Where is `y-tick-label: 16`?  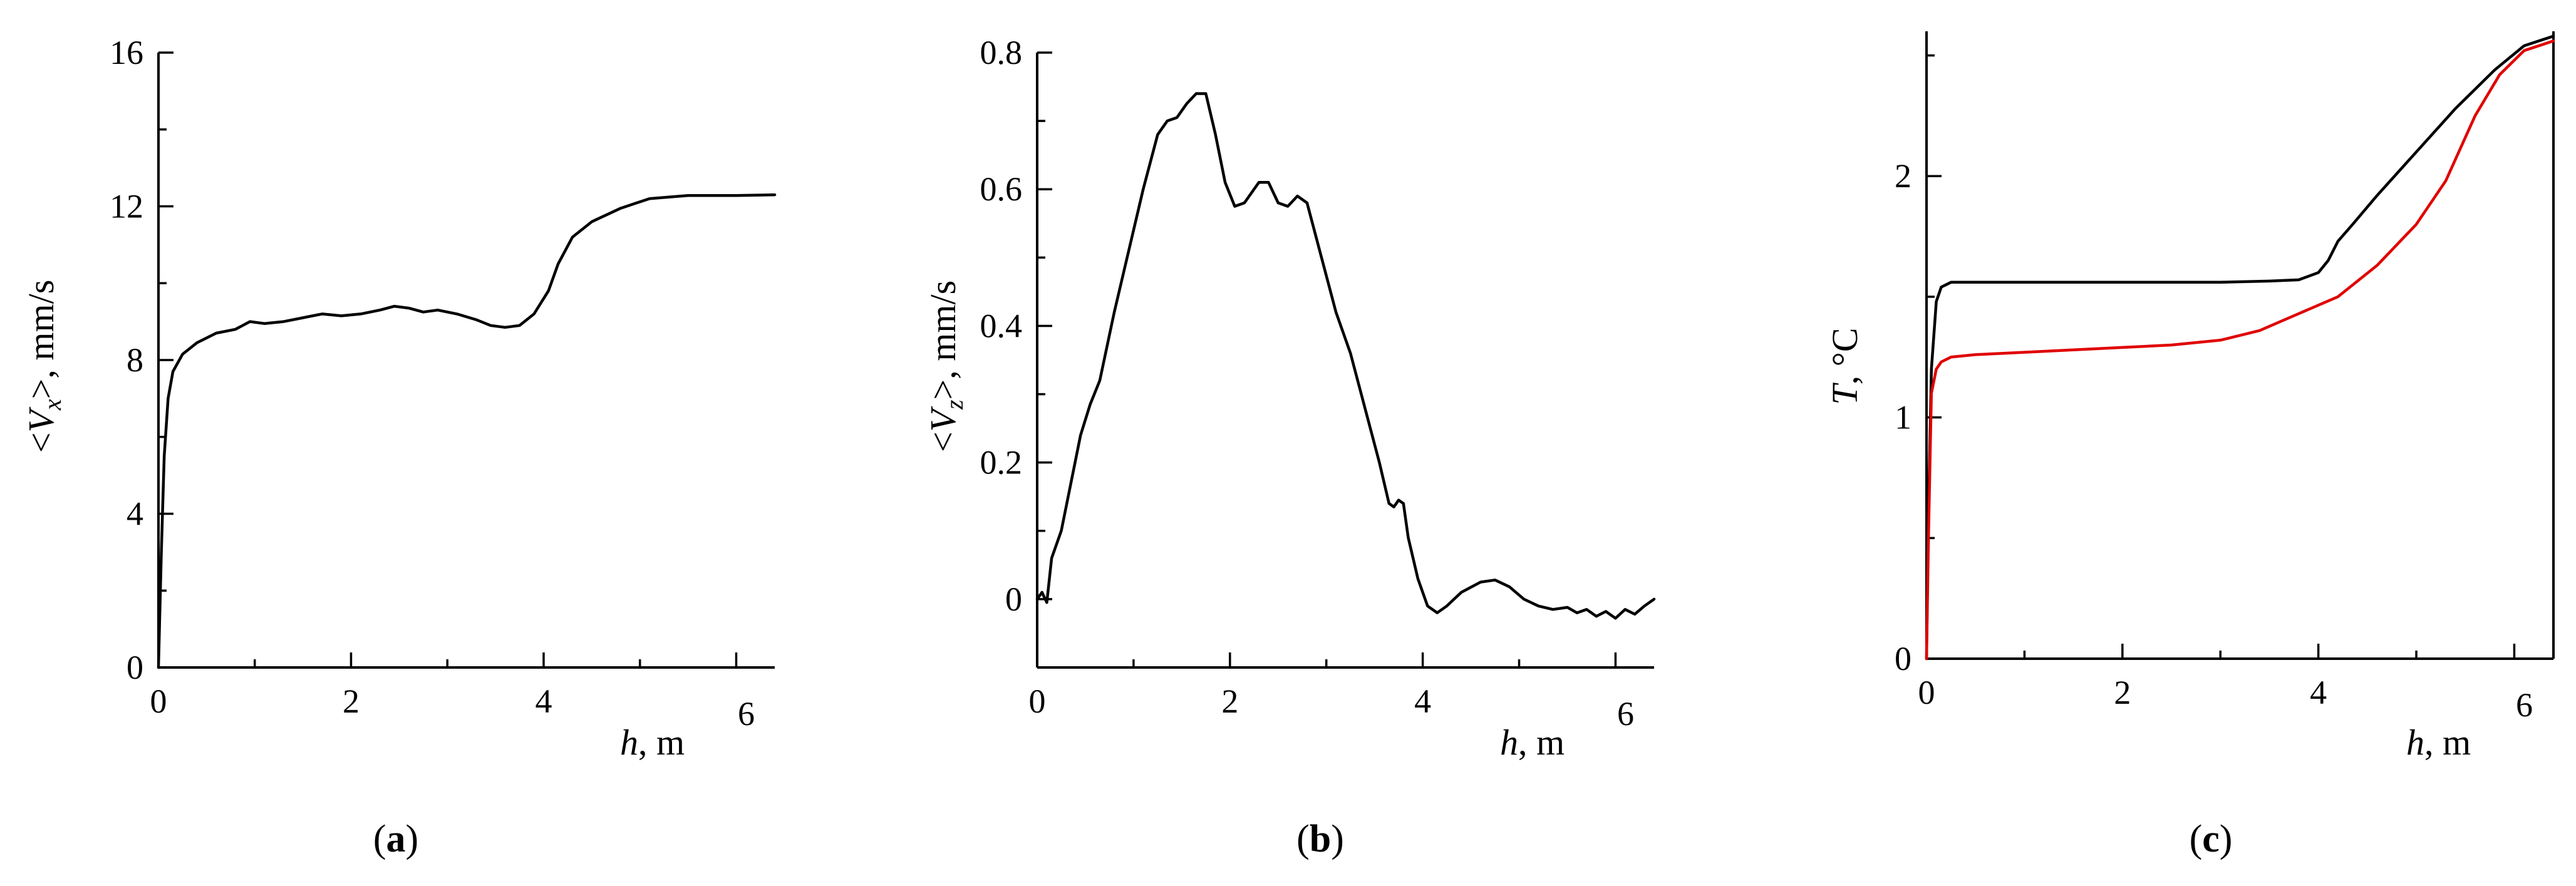
y-tick-label: 16 is located at coordinates (126, 52).